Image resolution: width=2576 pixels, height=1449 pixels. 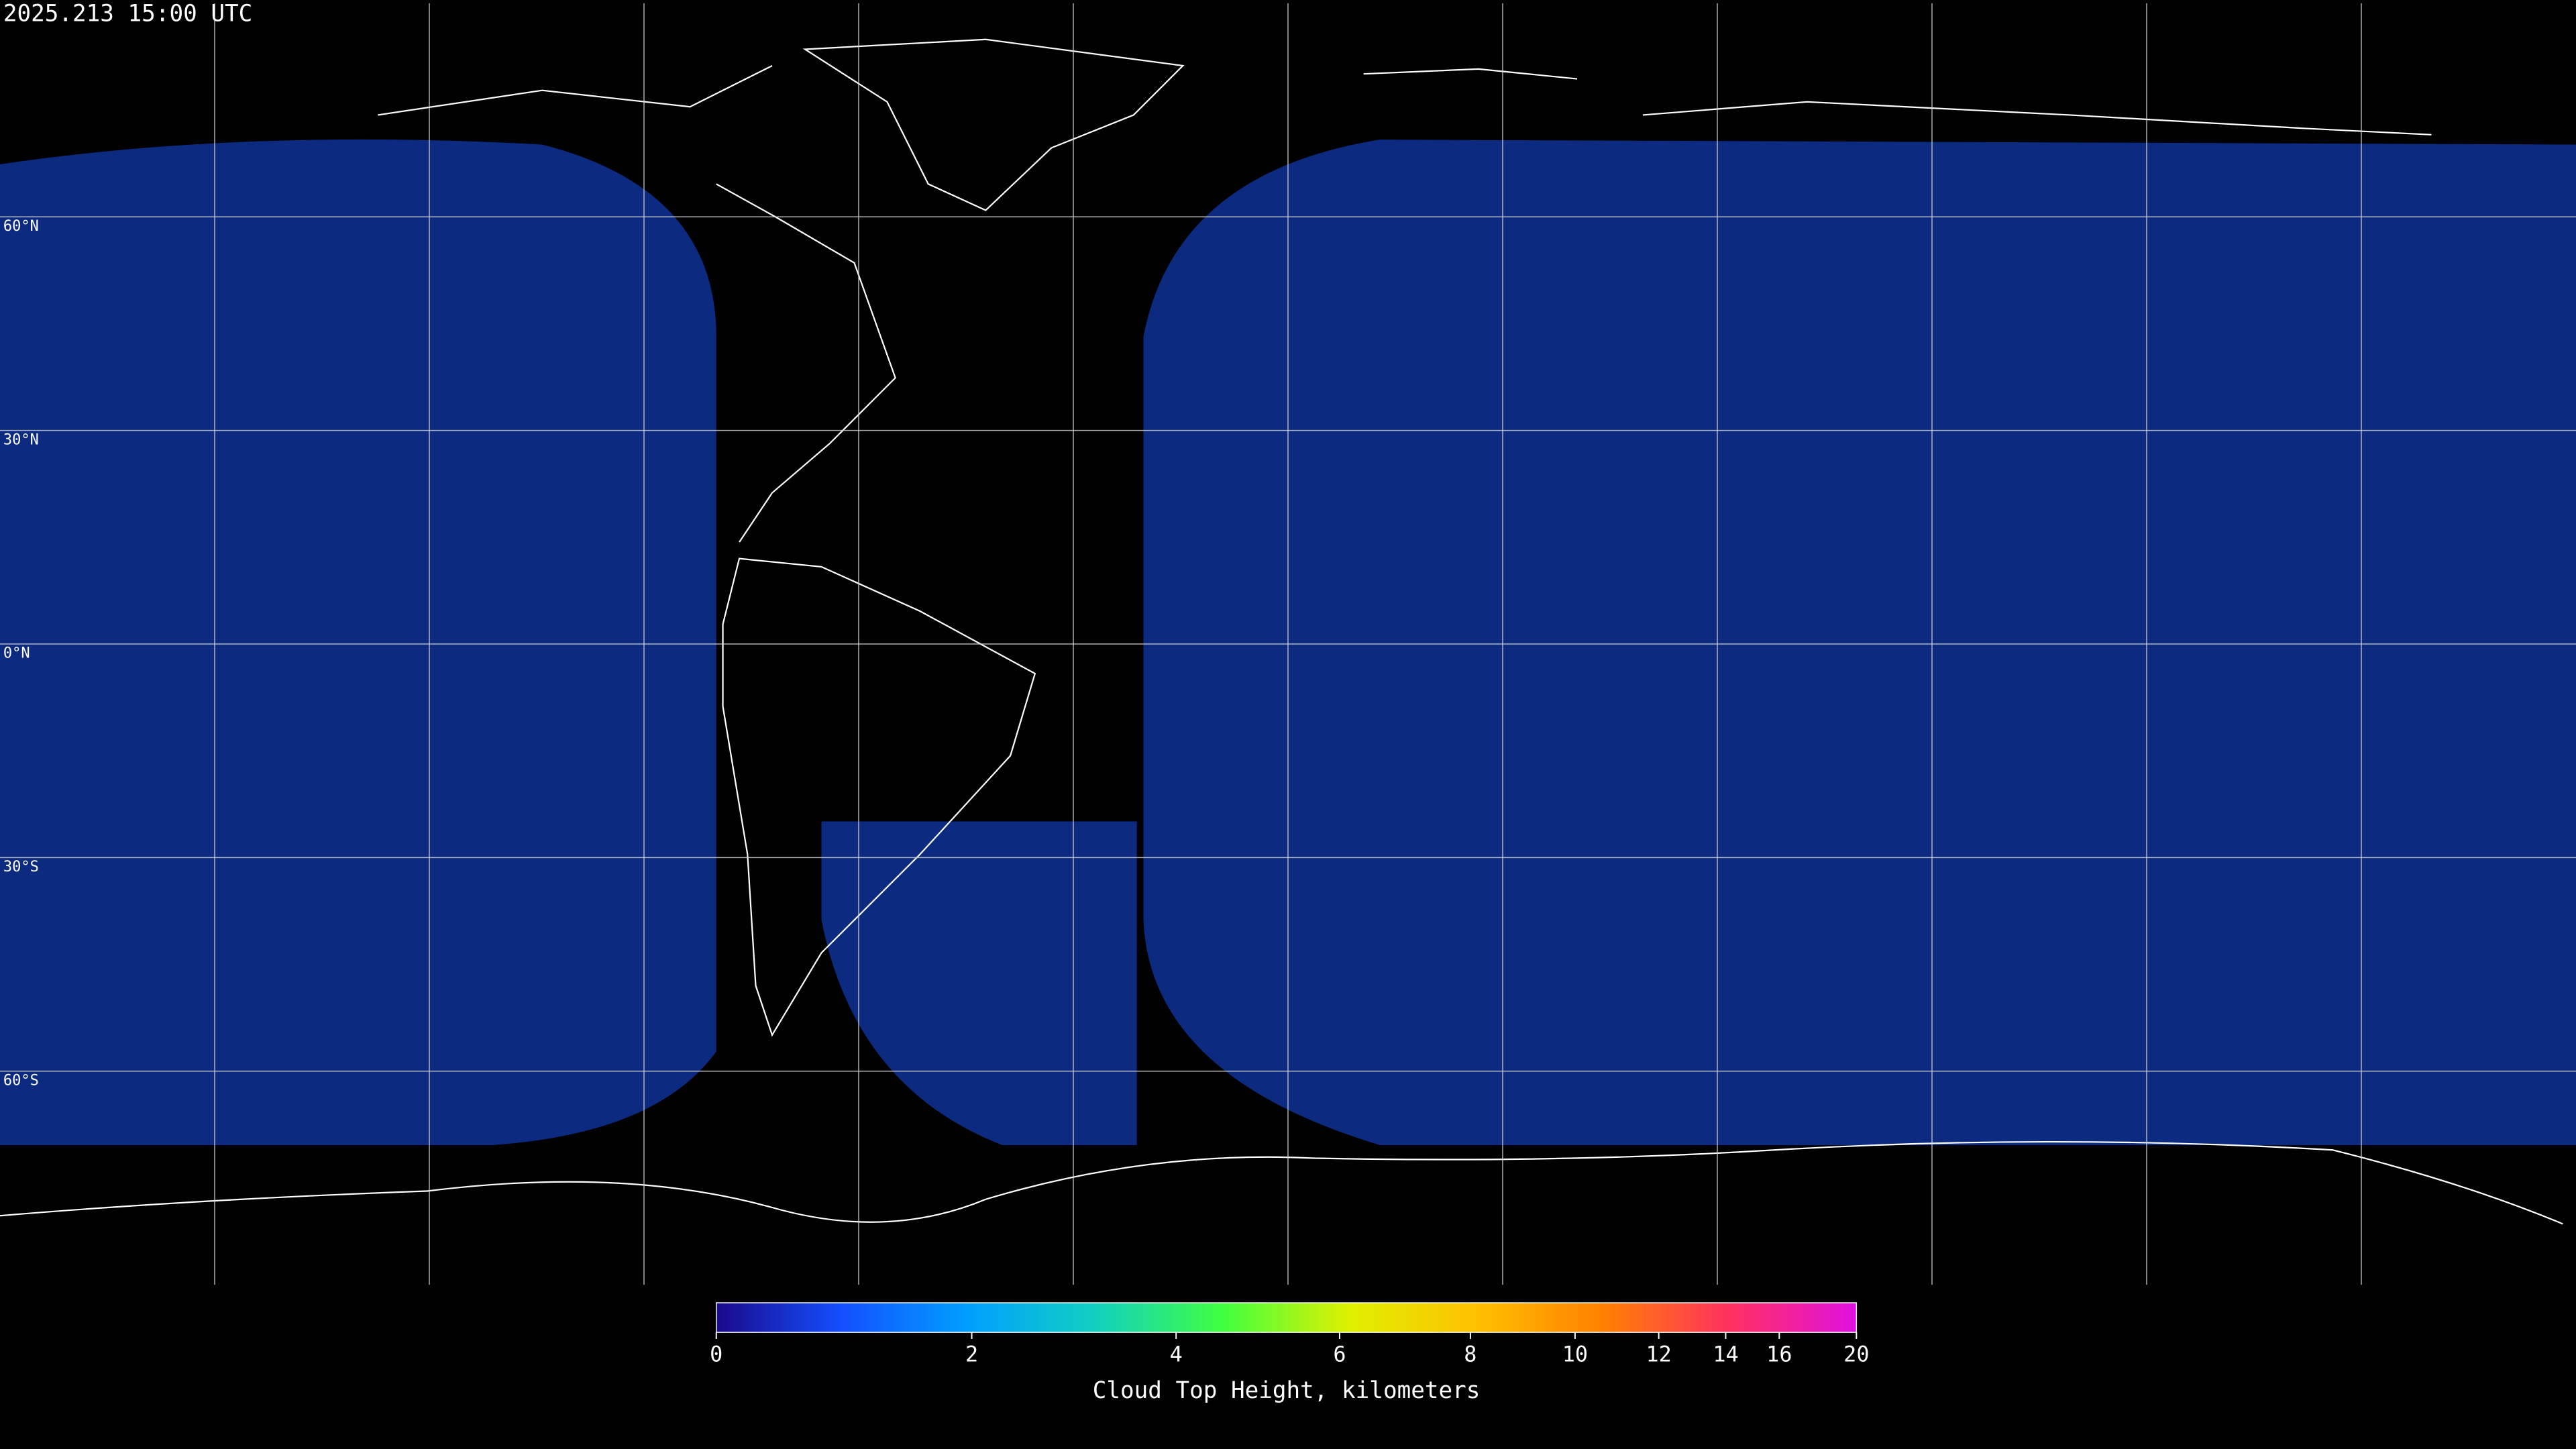 I want to click on colorbar-ramp, so click(x=1287, y=1317).